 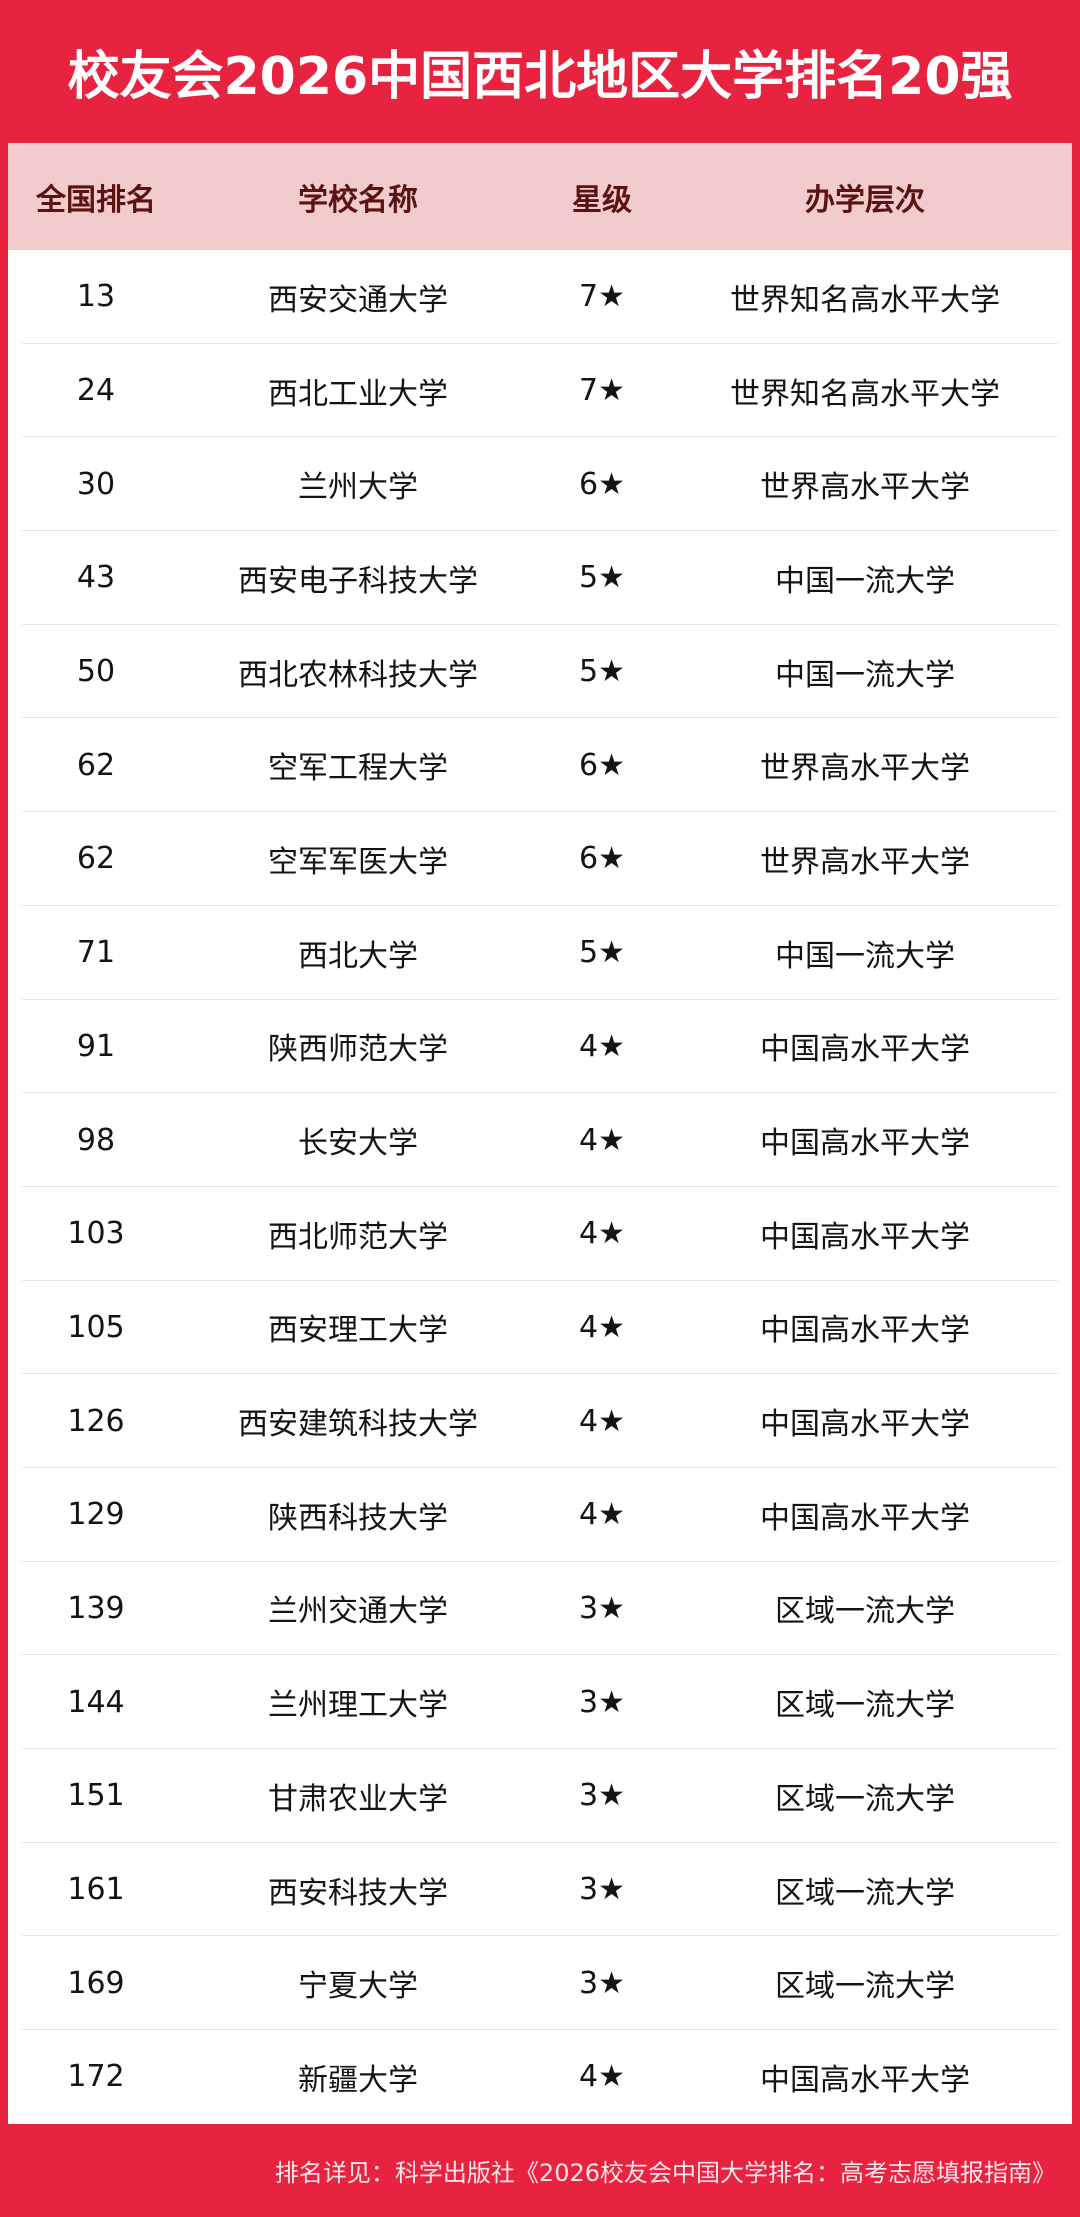 I want to click on table-row: 13 西安交通大学 7★ 世界知名高水平大学, so click(x=540, y=297).